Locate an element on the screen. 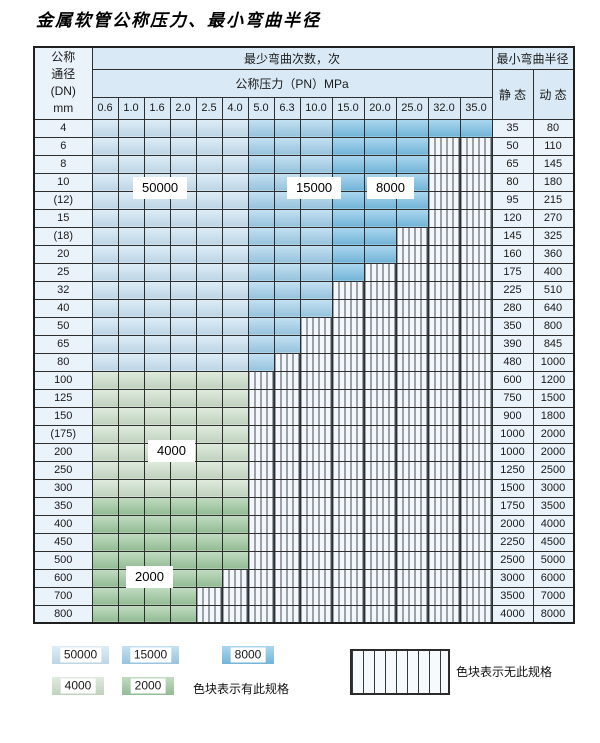 The height and width of the screenshot is (743, 600). dn-cell: (175) is located at coordinates (63, 434).